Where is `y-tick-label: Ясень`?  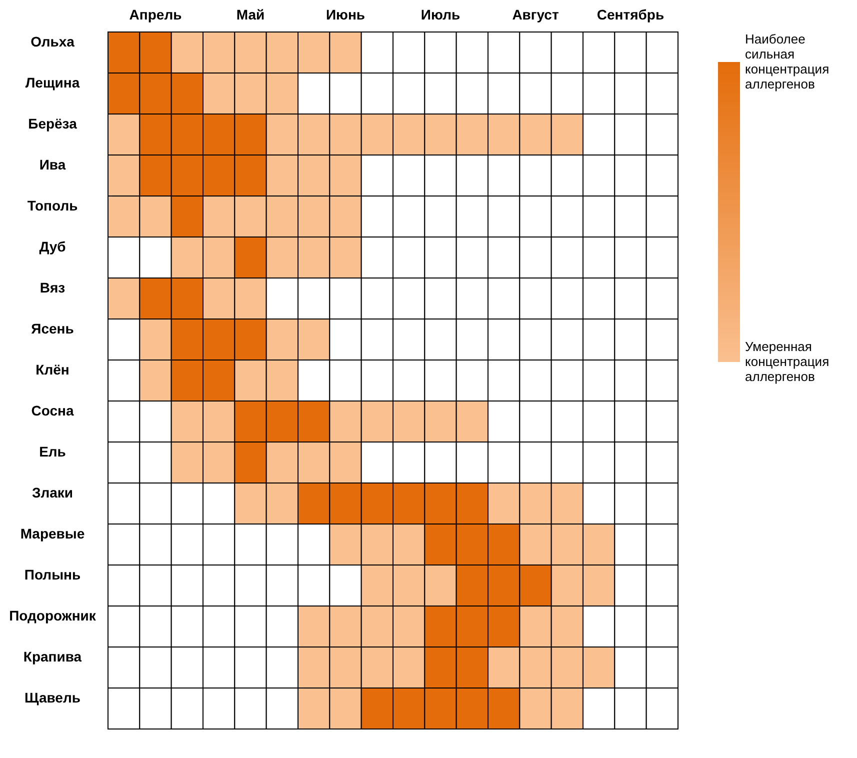 y-tick-label: Ясень is located at coordinates (52, 328).